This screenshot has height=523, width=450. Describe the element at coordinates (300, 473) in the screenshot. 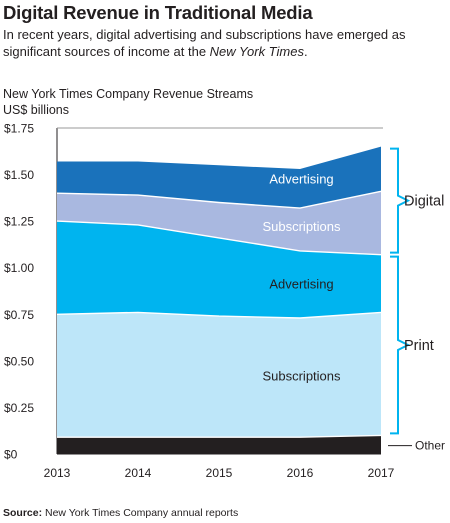

I see `x-tick-label: 2016` at that location.